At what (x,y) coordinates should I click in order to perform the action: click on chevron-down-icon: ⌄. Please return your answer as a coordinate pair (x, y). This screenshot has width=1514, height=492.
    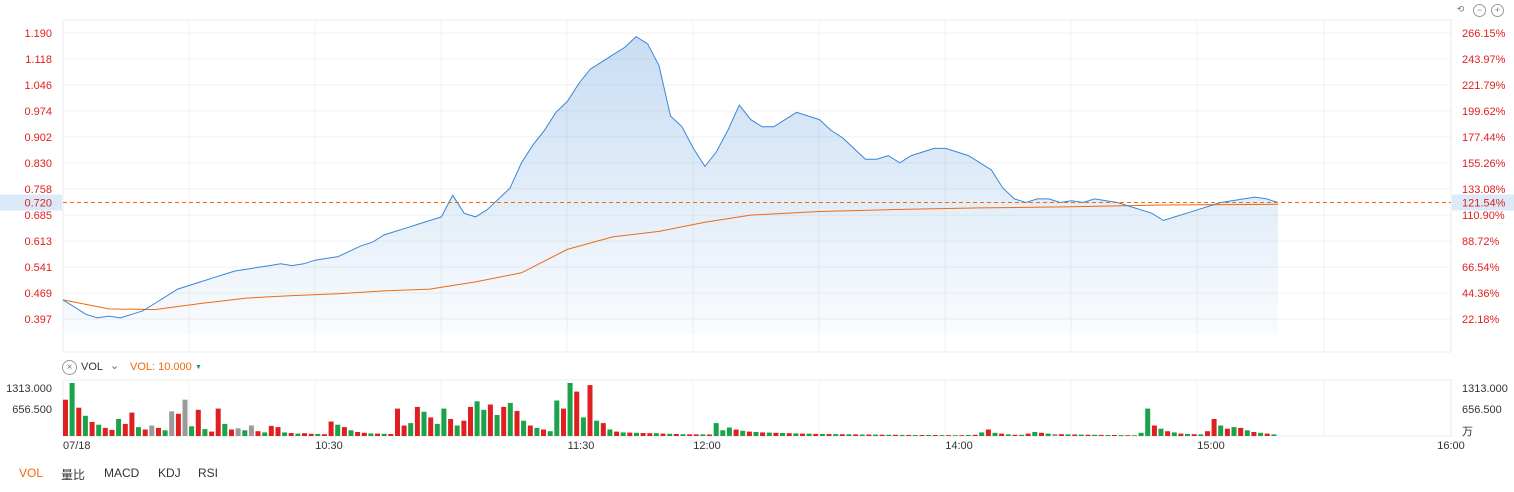
    Looking at the image, I should click on (115, 366).